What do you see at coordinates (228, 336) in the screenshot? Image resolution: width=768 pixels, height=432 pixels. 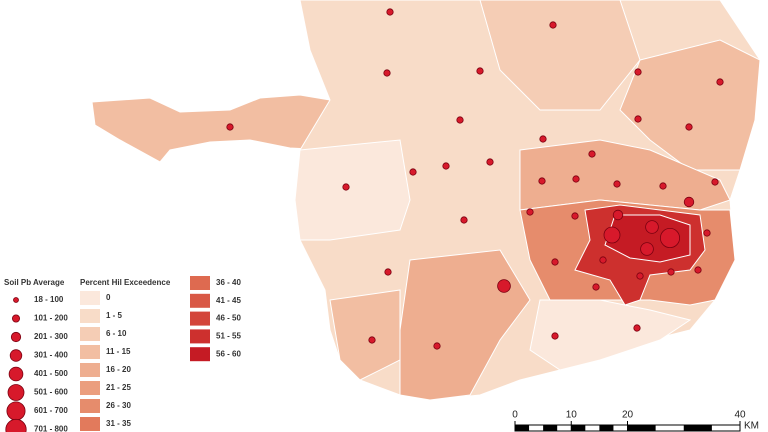 I see `legend-label: 51 - 55` at bounding box center [228, 336].